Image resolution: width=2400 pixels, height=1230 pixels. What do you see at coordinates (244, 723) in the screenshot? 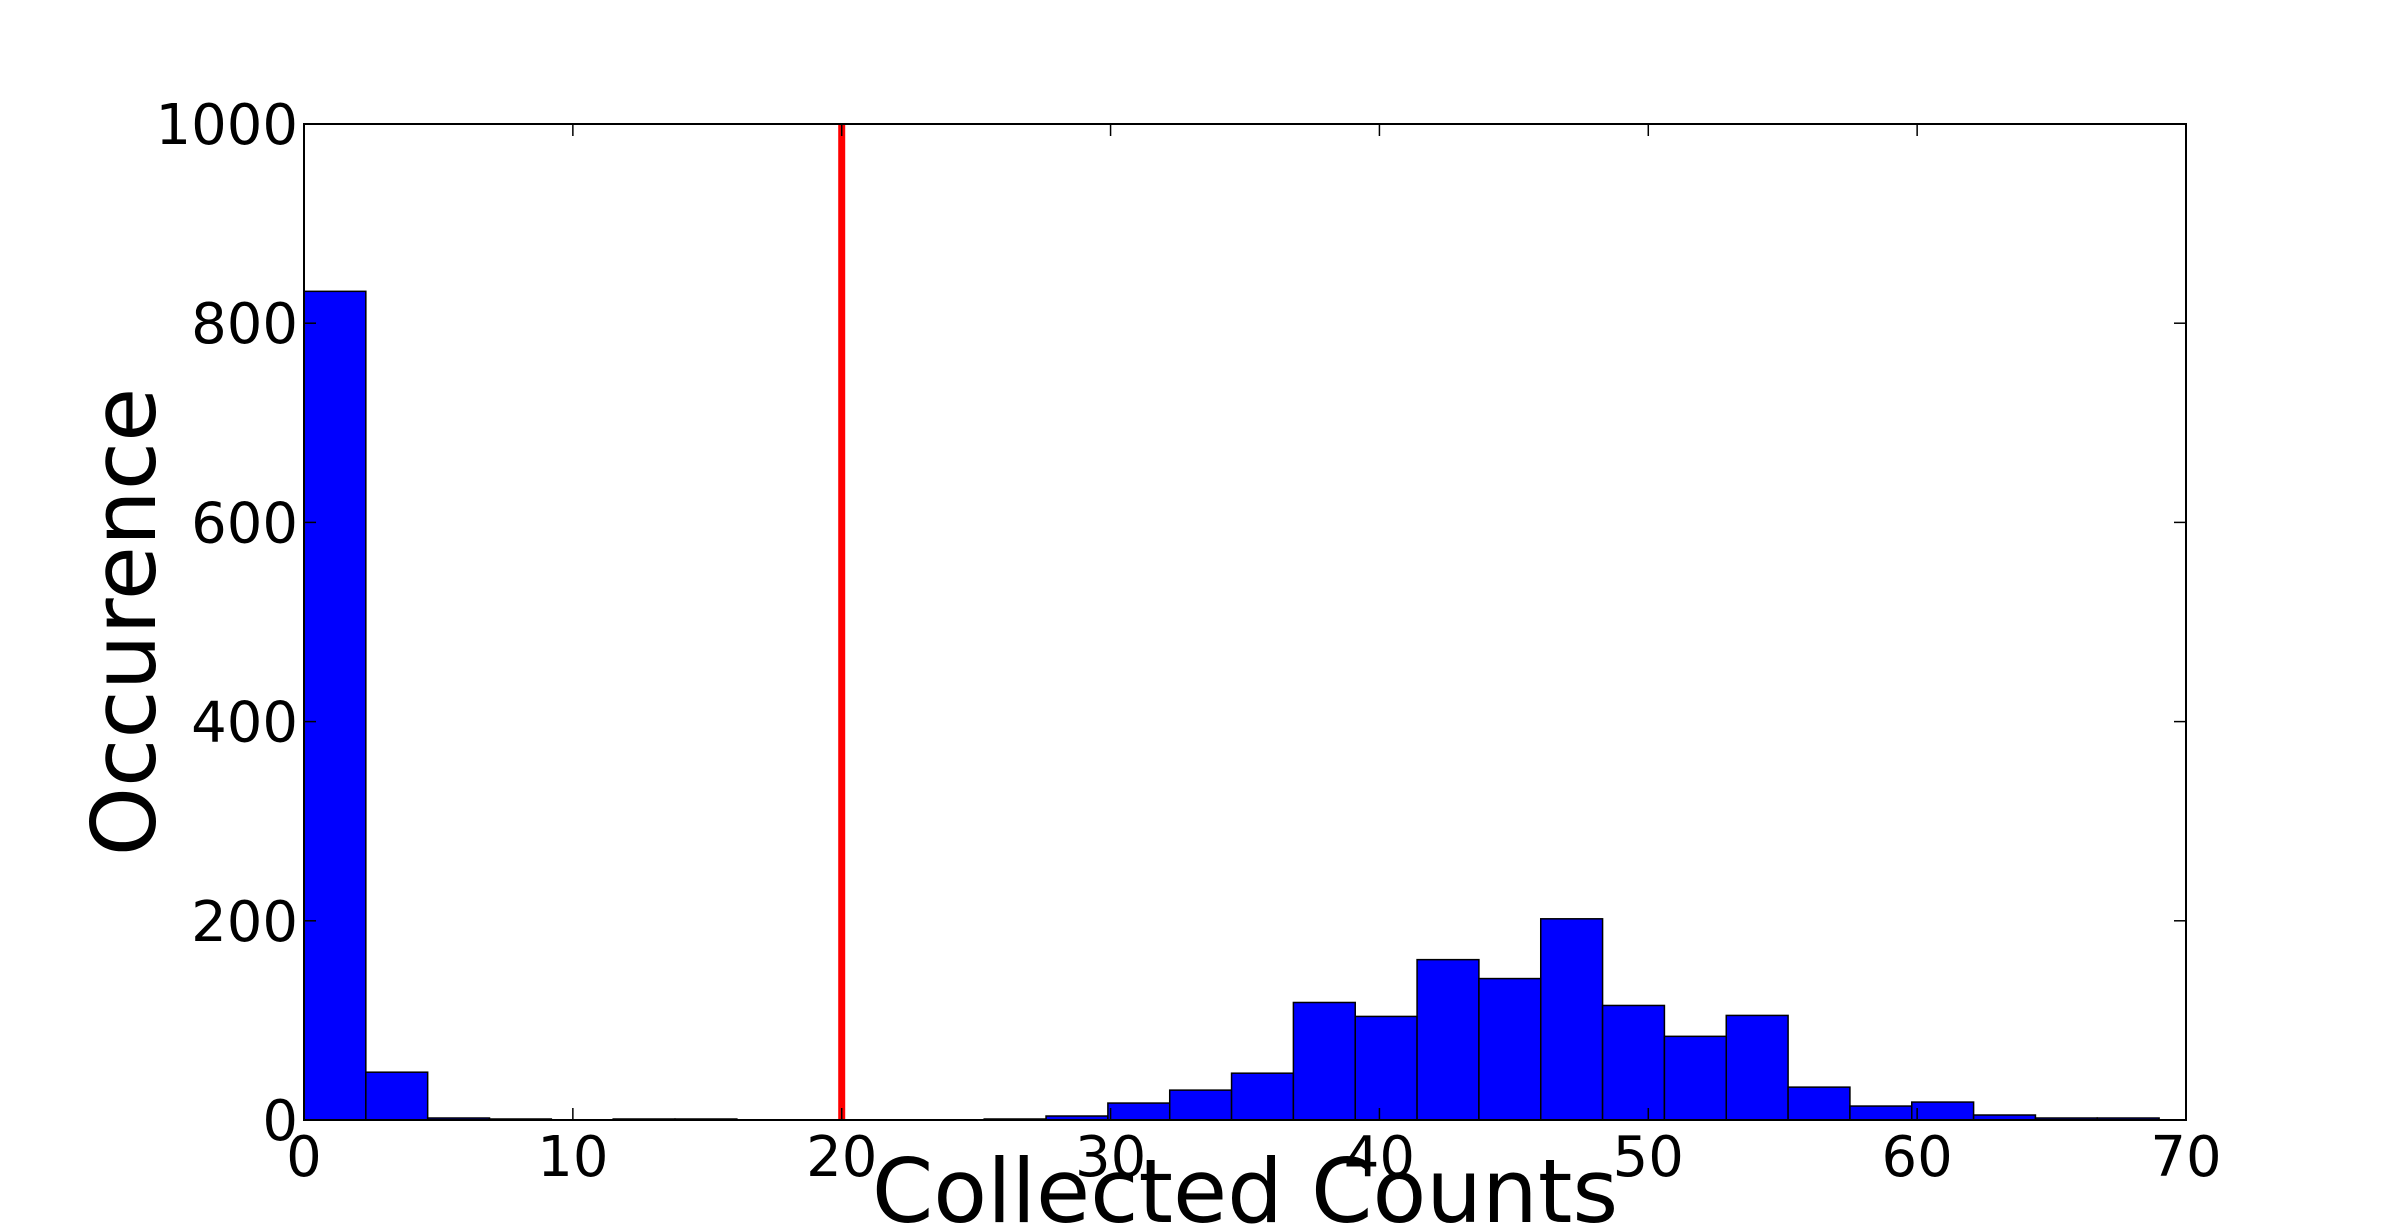
I see `y-tick-label: 400` at bounding box center [244, 723].